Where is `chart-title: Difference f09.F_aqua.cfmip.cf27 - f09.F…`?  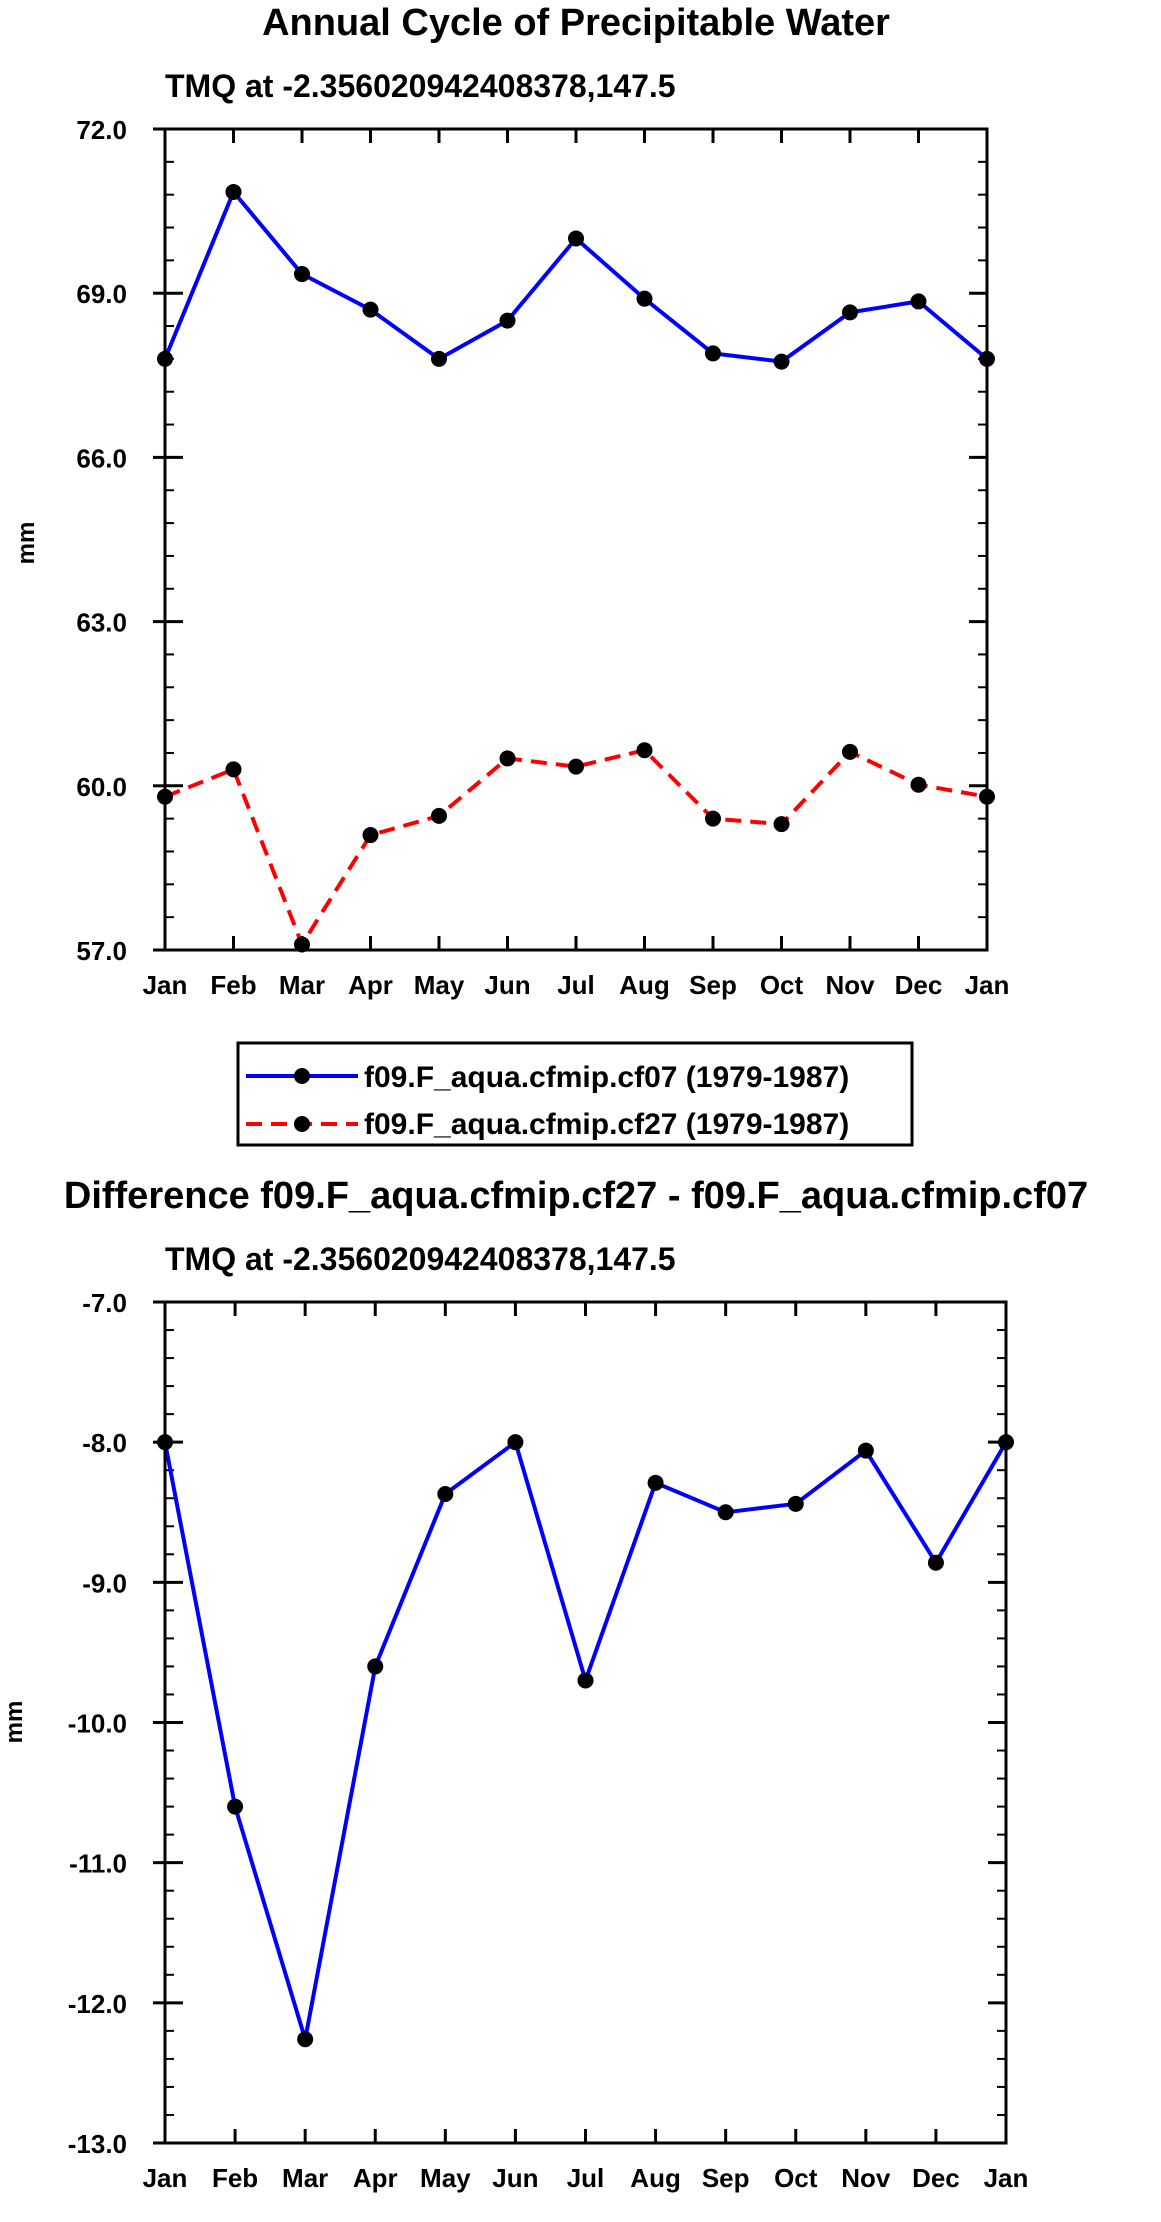
chart-title: Difference f09.F_aqua.cfmip.cf27 - f09.F… is located at coordinates (576, 1196).